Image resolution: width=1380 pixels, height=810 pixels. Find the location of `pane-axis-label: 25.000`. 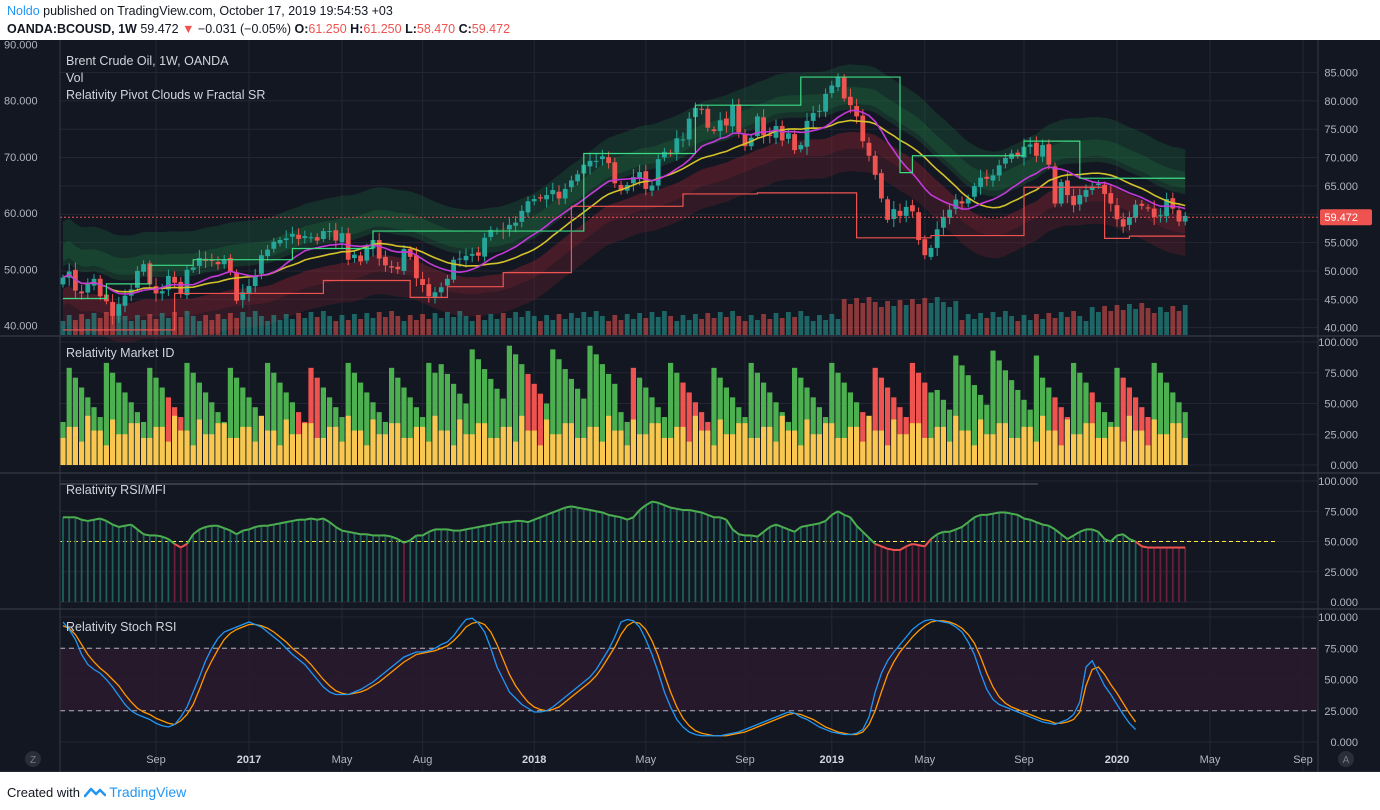

pane-axis-label: 25.000 is located at coordinates (1341, 712).